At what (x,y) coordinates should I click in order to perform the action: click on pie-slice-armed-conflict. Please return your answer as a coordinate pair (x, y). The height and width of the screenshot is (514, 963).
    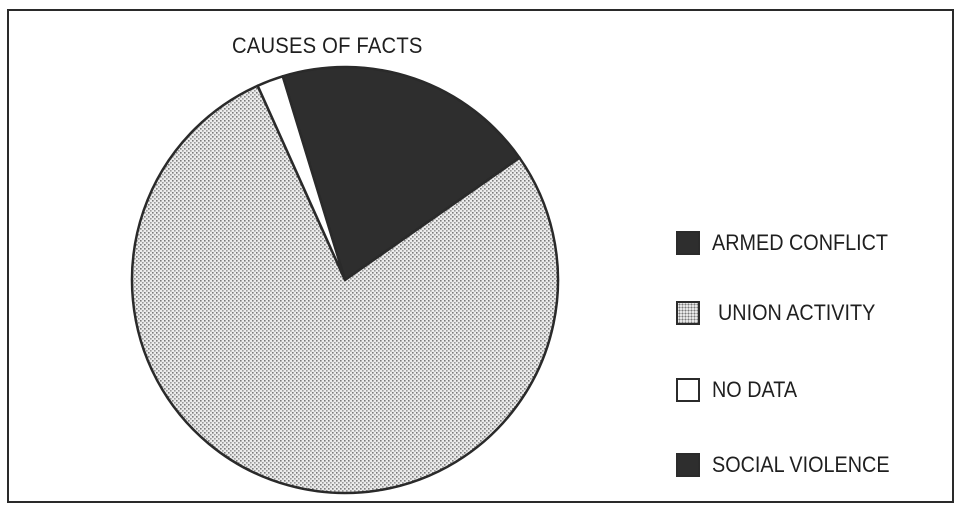
    Looking at the image, I should click on (401, 173).